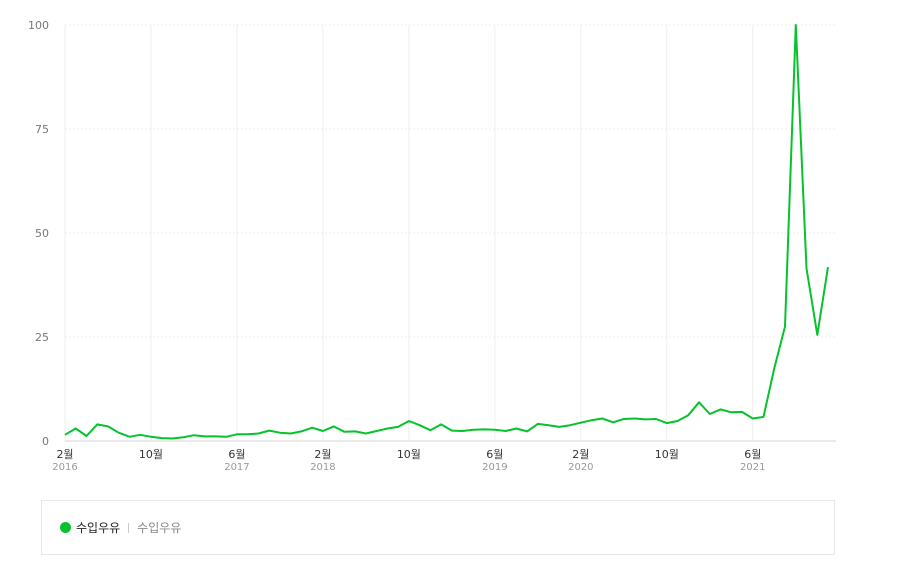 The width and height of the screenshot is (903, 563). Describe the element at coordinates (129, 527) in the screenshot. I see `legend-separator` at that location.